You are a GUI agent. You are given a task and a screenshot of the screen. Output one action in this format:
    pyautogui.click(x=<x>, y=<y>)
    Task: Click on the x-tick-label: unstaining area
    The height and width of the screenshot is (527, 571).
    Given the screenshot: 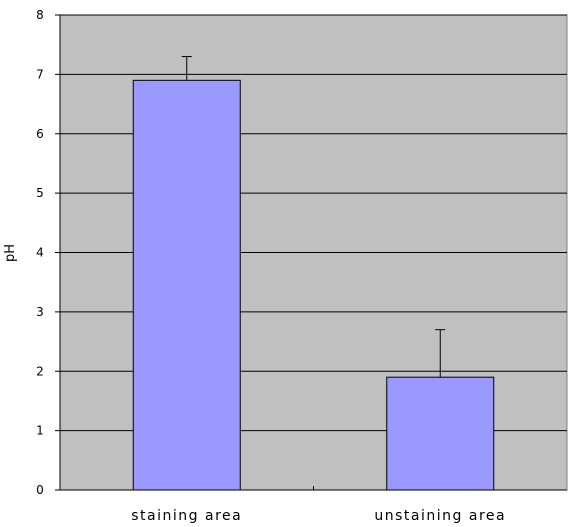 What is the action you would take?
    pyautogui.click(x=440, y=516)
    